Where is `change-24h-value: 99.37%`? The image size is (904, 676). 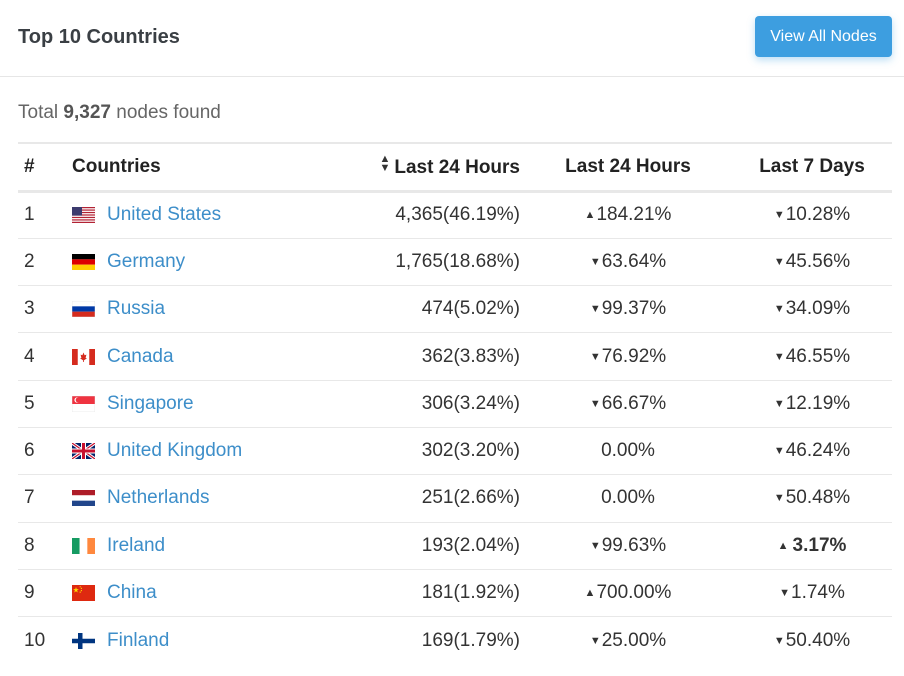 change-24h-value: 99.37% is located at coordinates (634, 309).